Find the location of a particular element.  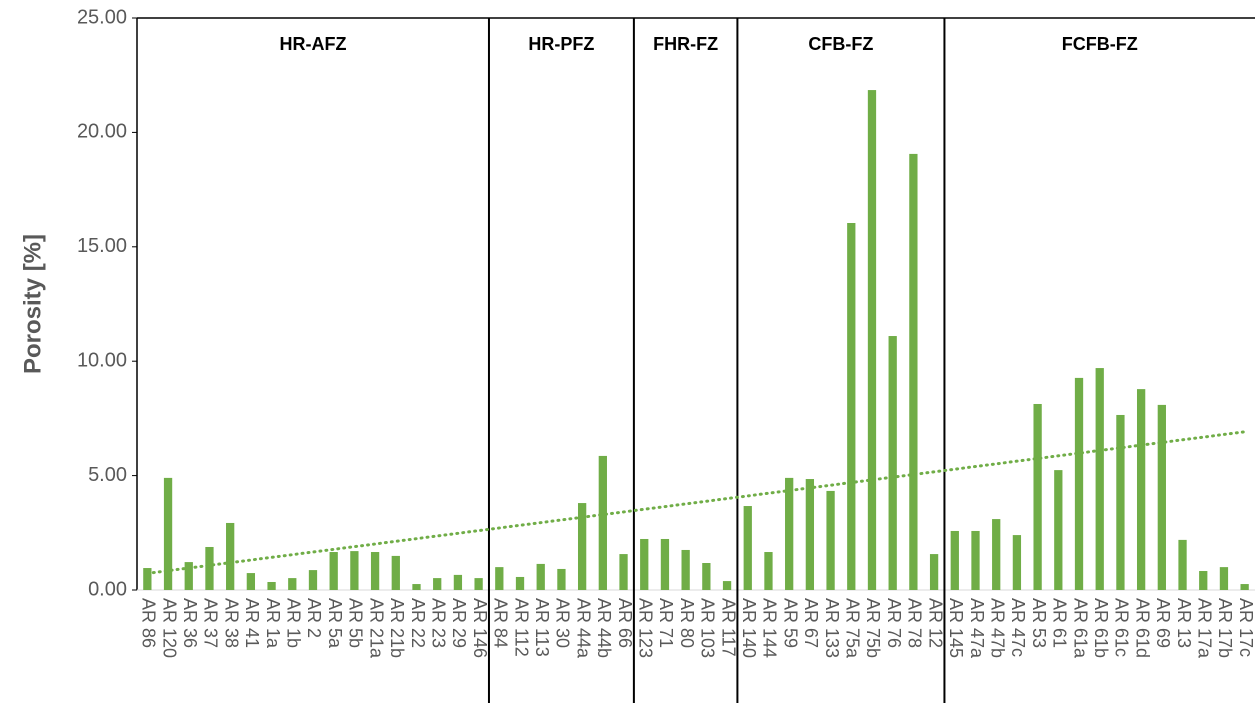

x-tick-label: AR 67 is located at coordinates (811, 623).